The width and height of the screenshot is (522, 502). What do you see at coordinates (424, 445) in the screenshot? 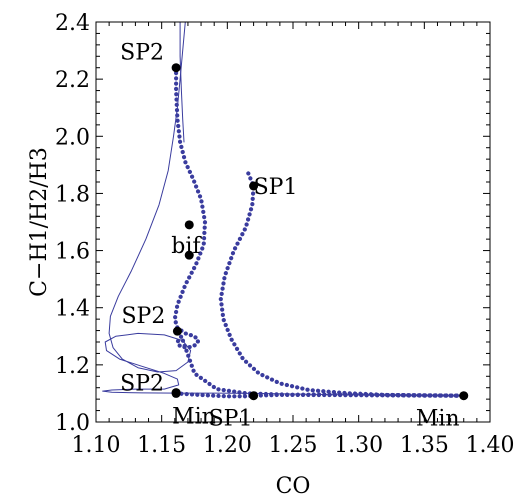
I see `x-tick-label: 1.35` at bounding box center [424, 445].